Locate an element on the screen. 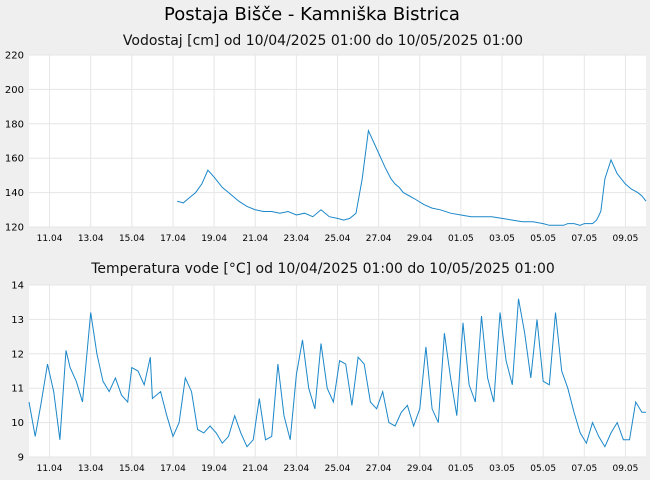 Image resolution: width=650 pixels, height=480 pixels. water-level-x-tick-label: 05.05 is located at coordinates (543, 239).